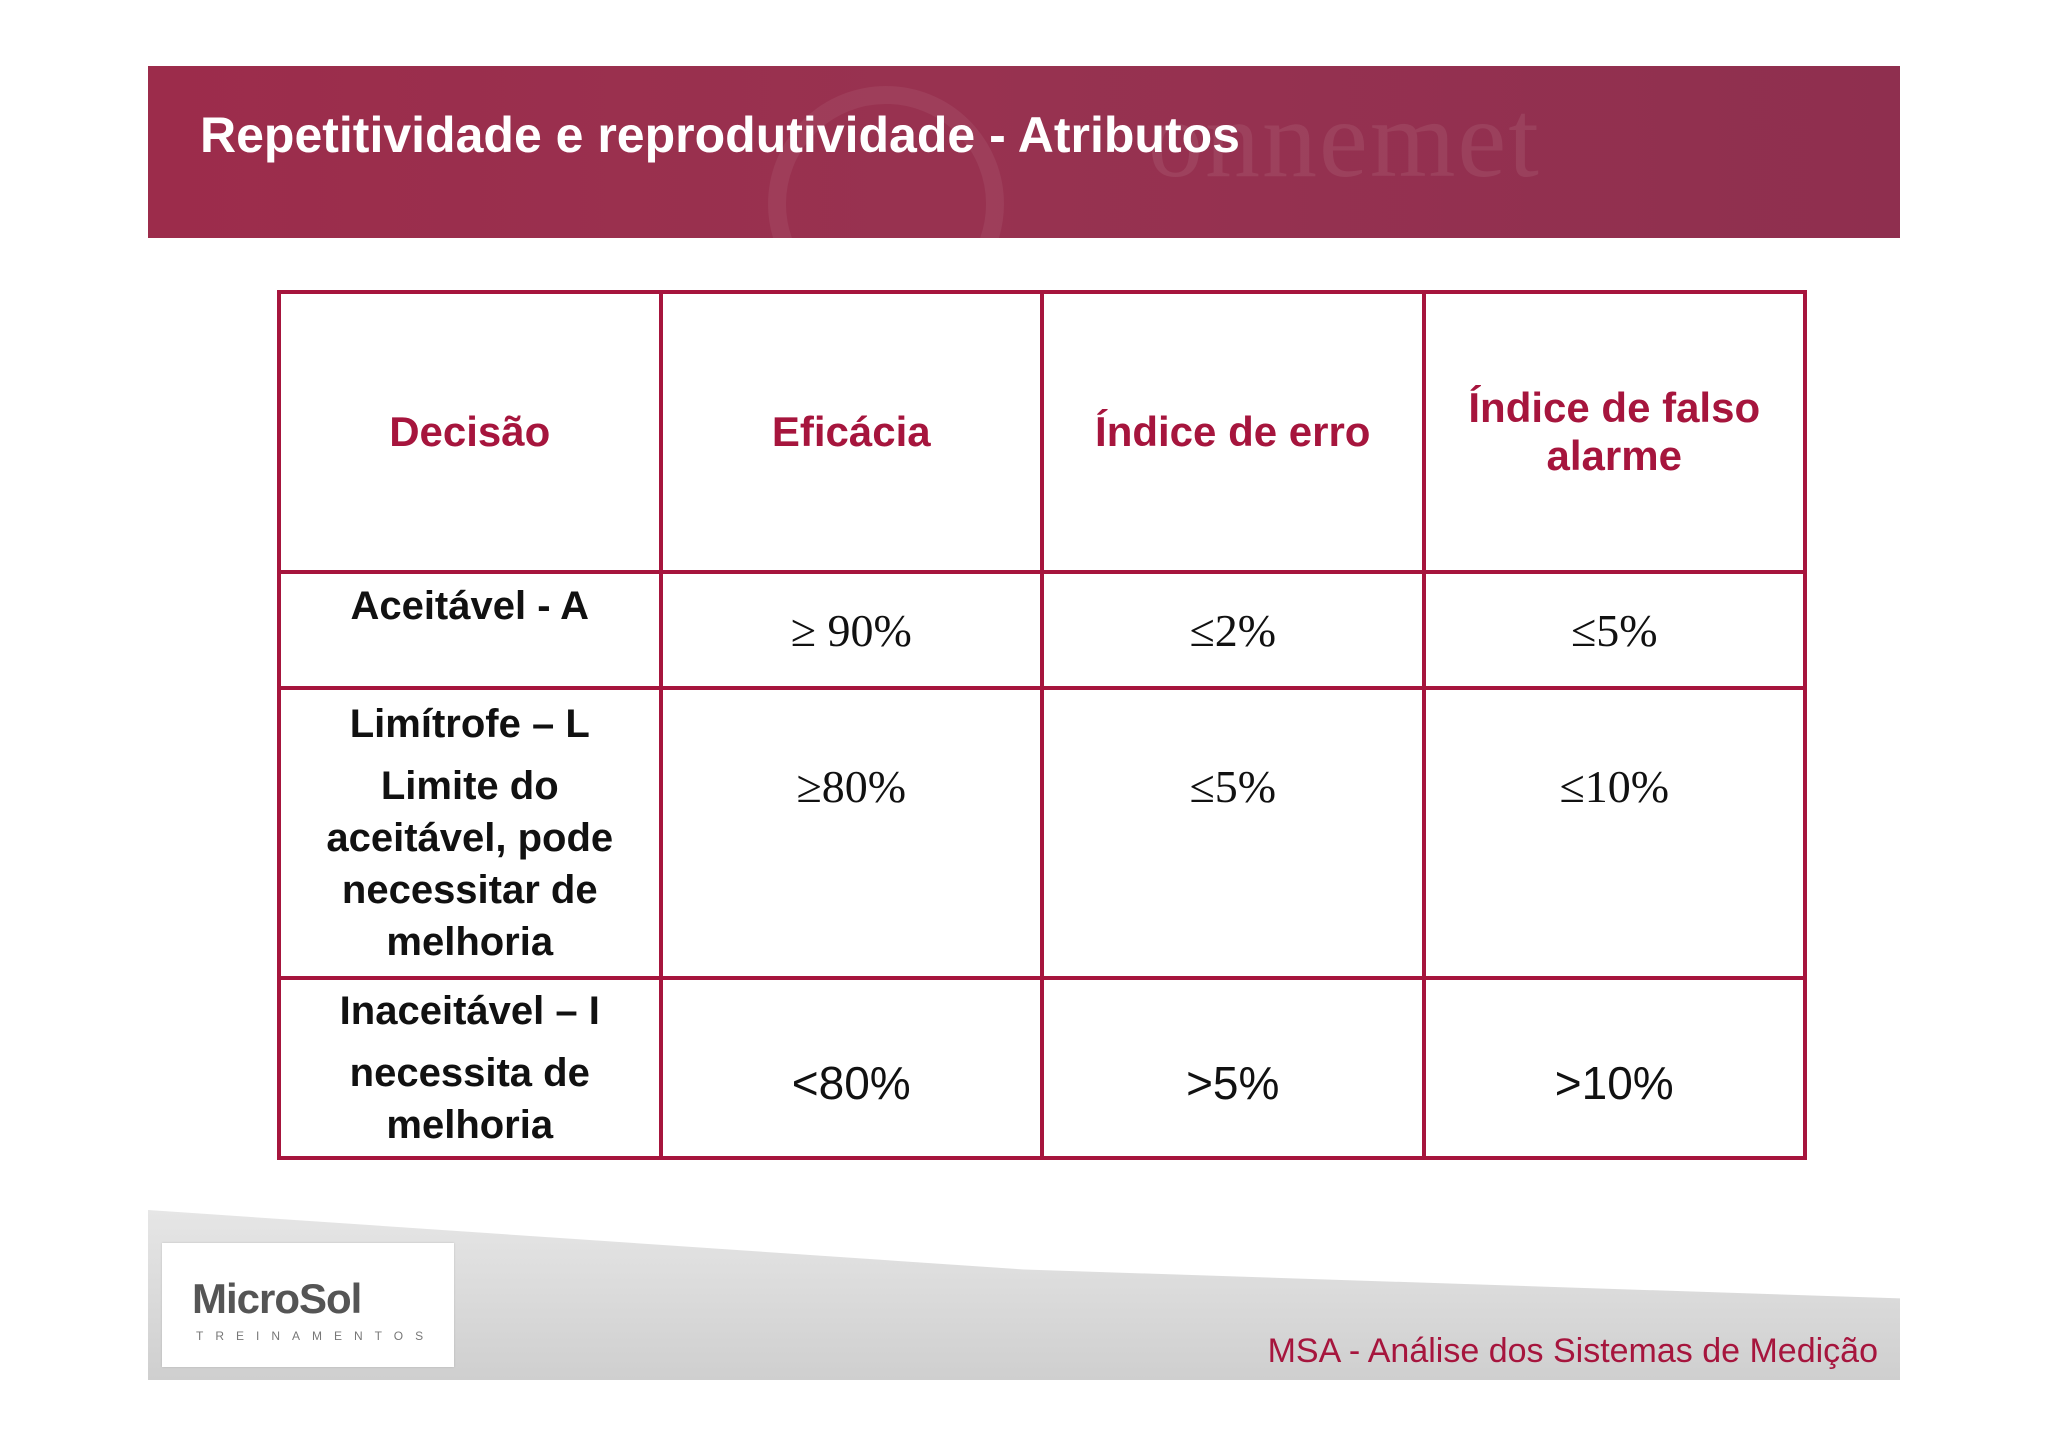  What do you see at coordinates (1614, 1068) in the screenshot?
I see `false-alarm-cell: >10%` at bounding box center [1614, 1068].